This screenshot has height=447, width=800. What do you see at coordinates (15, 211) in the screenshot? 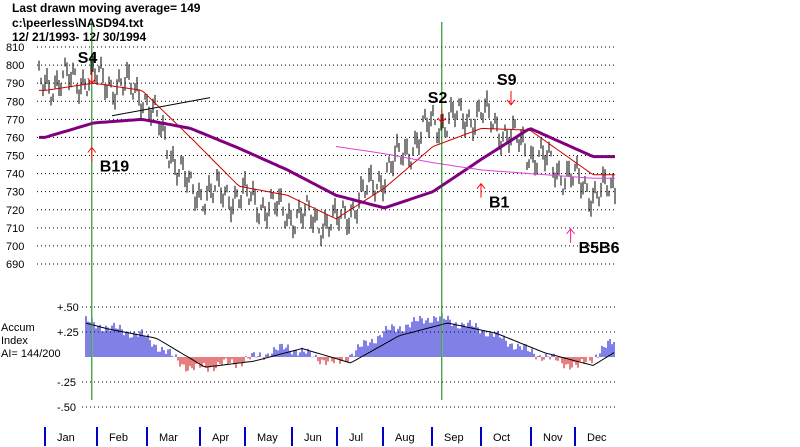
I see `price-tick-label: 720` at bounding box center [15, 211].